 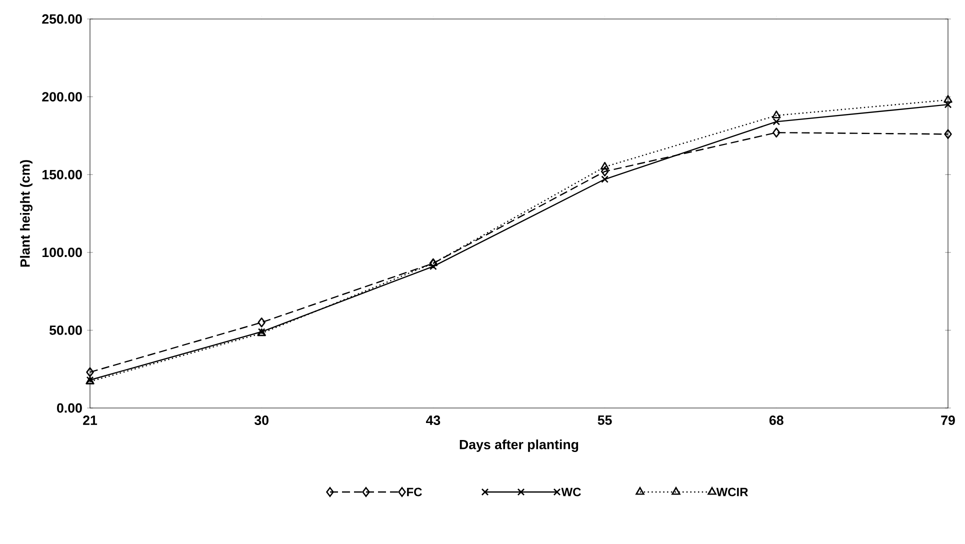 What do you see at coordinates (62, 19) in the screenshot?
I see `y-tick-label: 250.00` at bounding box center [62, 19].